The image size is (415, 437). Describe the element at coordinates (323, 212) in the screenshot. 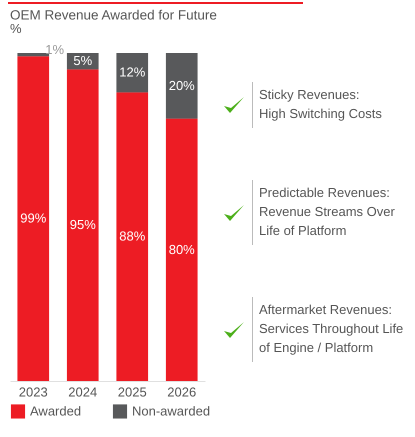

I see `text: Predictable Revenues: Revenue Streams Over Life of Platform` at that location.